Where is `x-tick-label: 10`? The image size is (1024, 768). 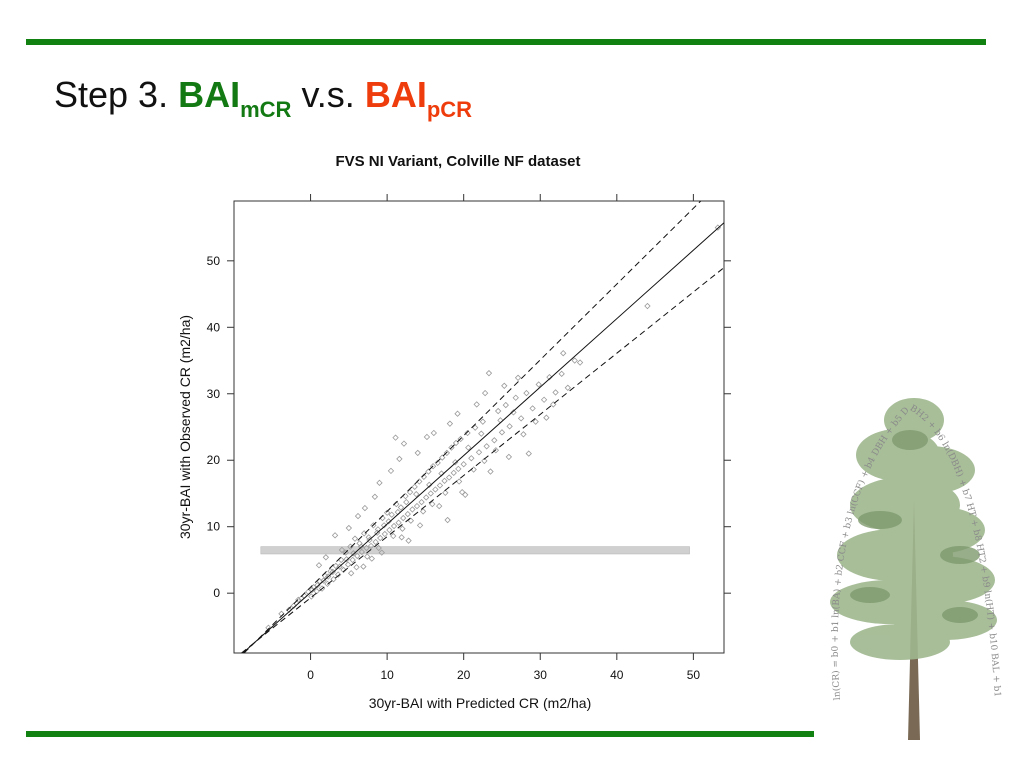 x-tick-label: 10 is located at coordinates (387, 675).